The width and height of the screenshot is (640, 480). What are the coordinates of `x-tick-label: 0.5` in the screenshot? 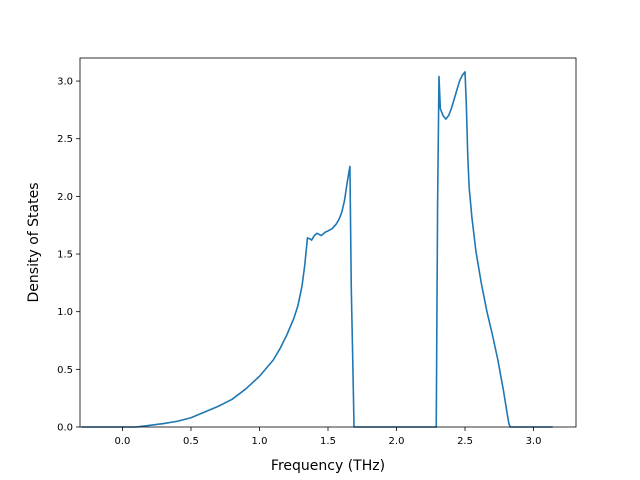 It's located at (191, 441).